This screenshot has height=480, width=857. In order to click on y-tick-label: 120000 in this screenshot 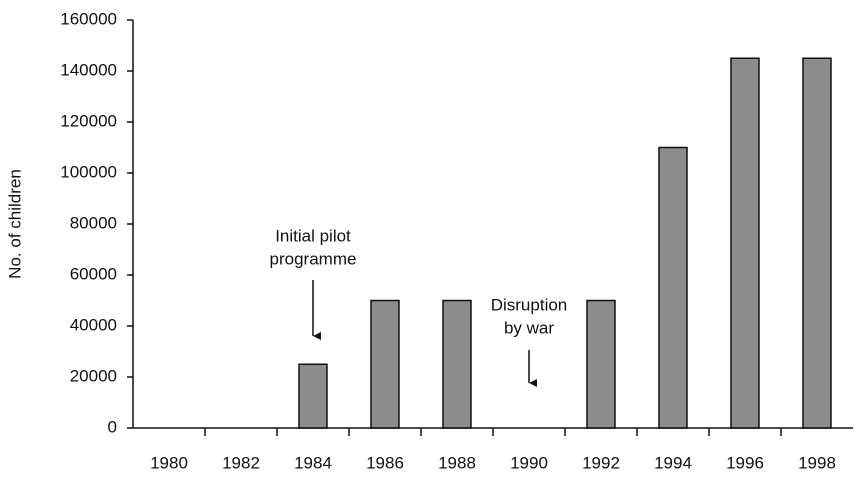, I will do `click(88, 120)`.